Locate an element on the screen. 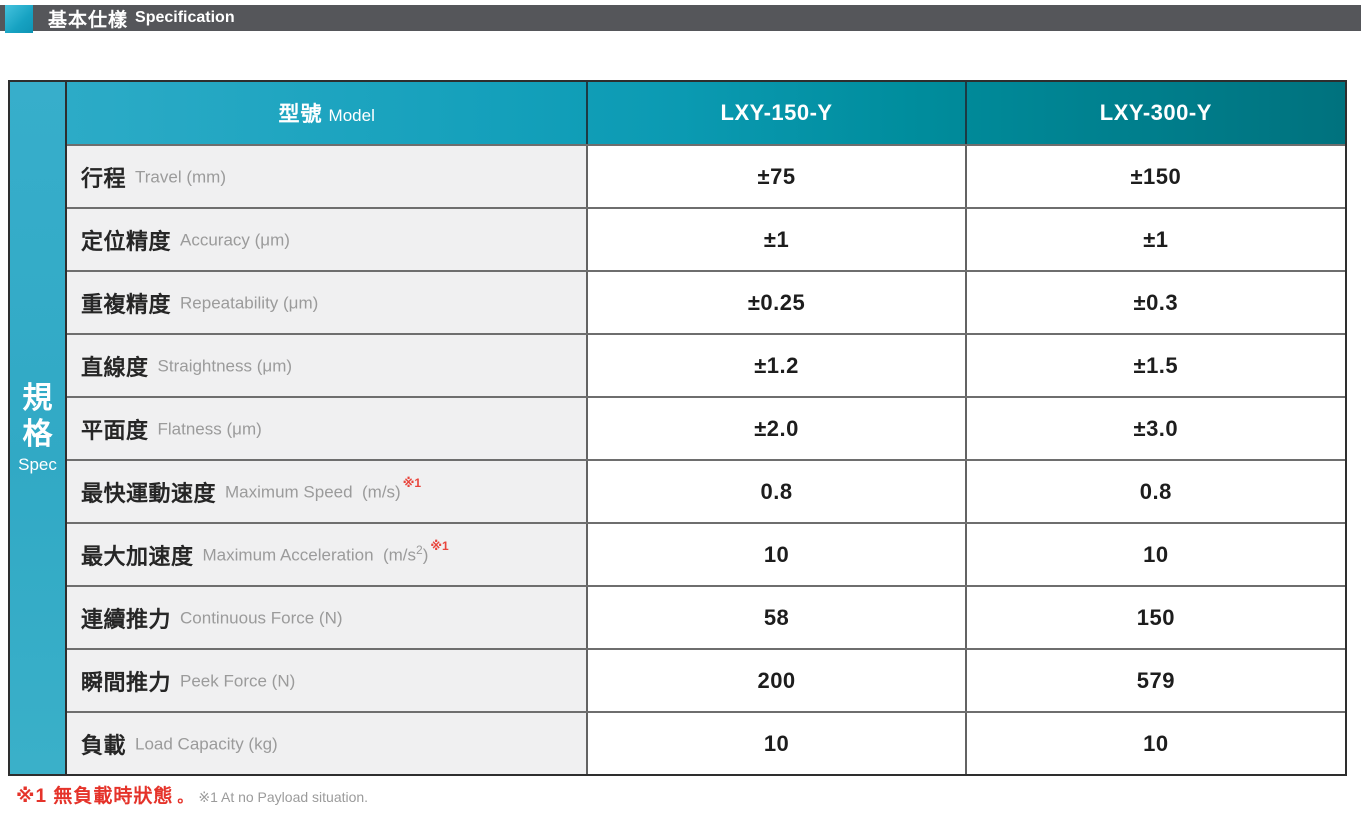  spec-row-repeatability: 重複精度 Repeatability (μm) ±0.25 ±0.3 is located at coordinates (706, 301).